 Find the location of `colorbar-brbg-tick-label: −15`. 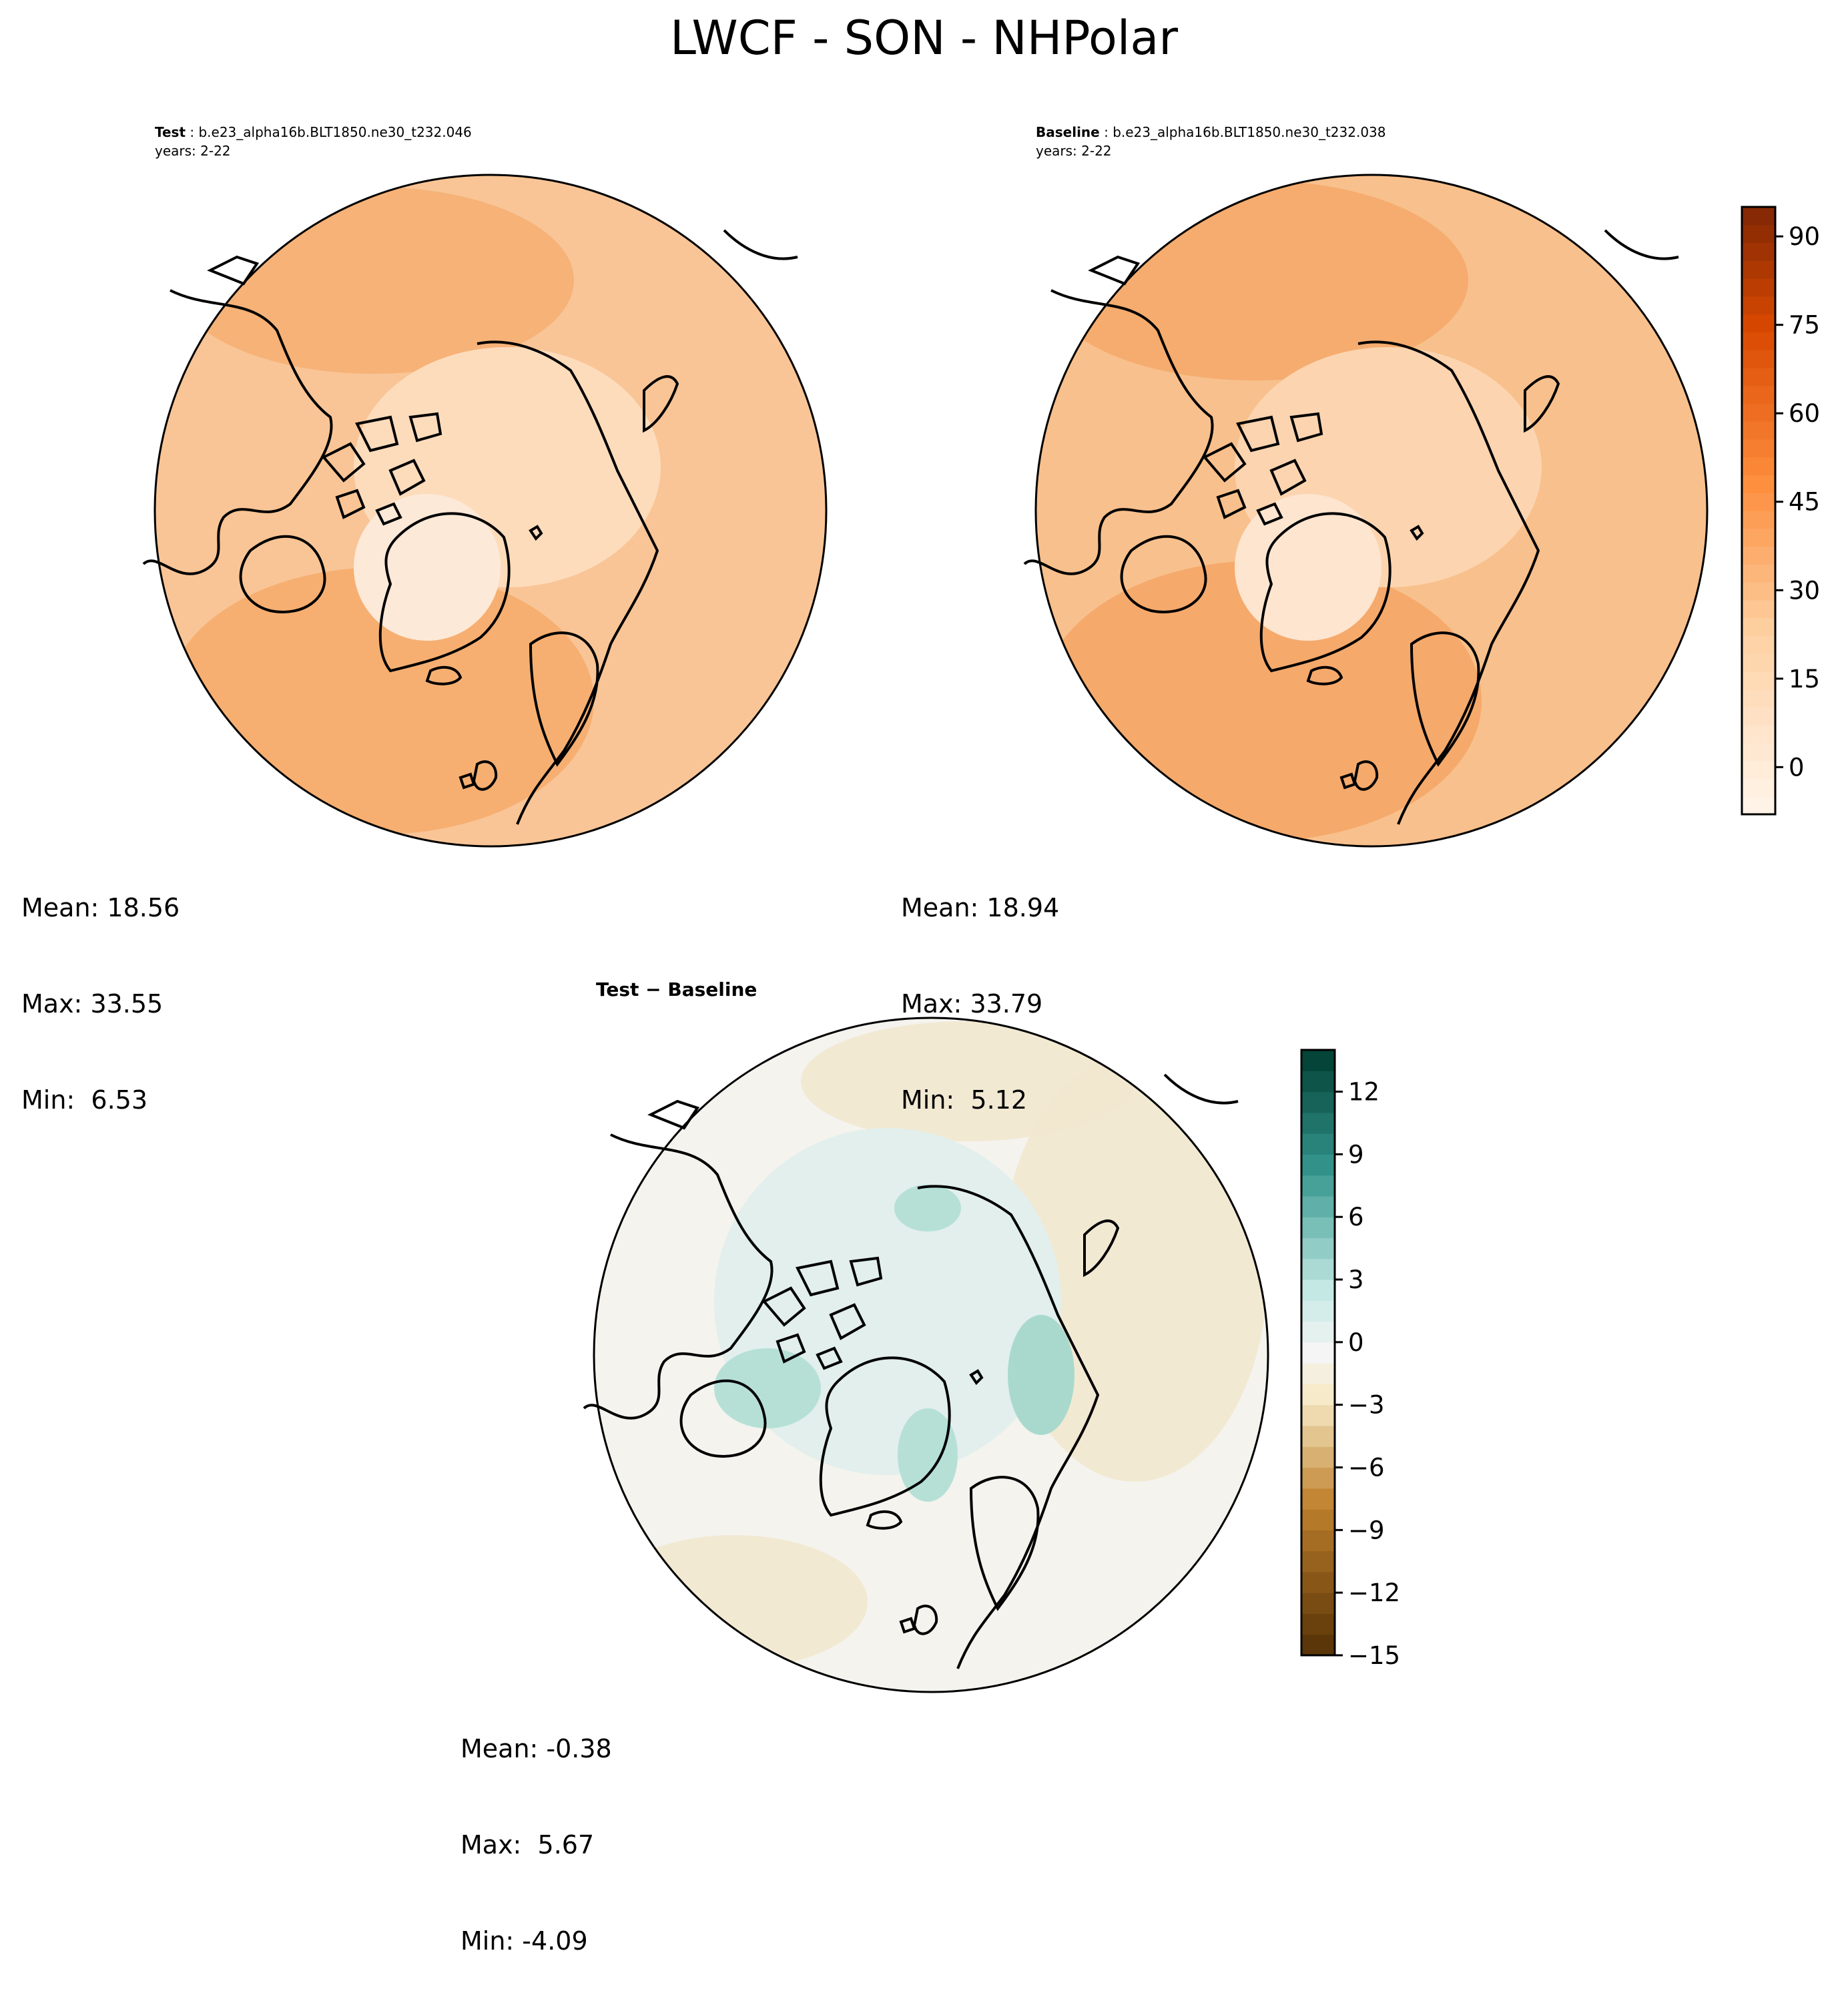

colorbar-brbg-tick-label: −15 is located at coordinates (1374, 1656).